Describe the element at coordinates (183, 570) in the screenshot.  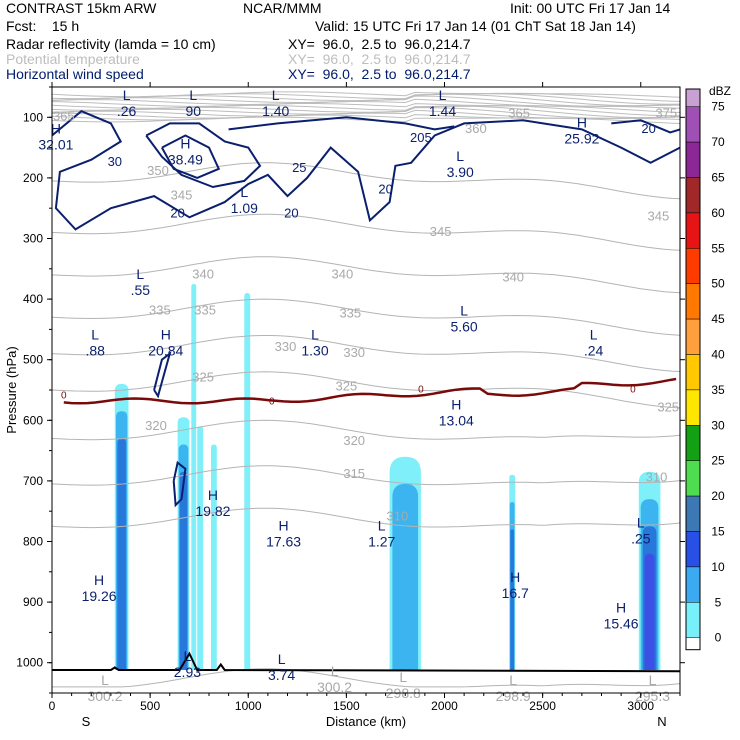
I see `reflectivity-column-1-15dbz` at that location.